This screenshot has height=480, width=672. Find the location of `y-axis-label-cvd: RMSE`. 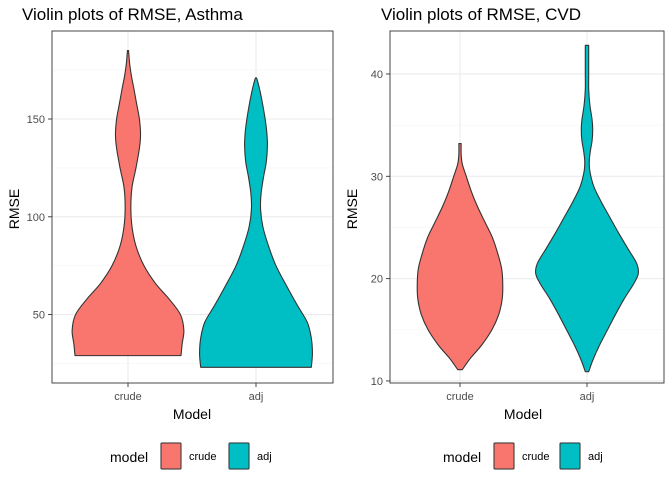

y-axis-label-cvd: RMSE is located at coordinates (352, 209).